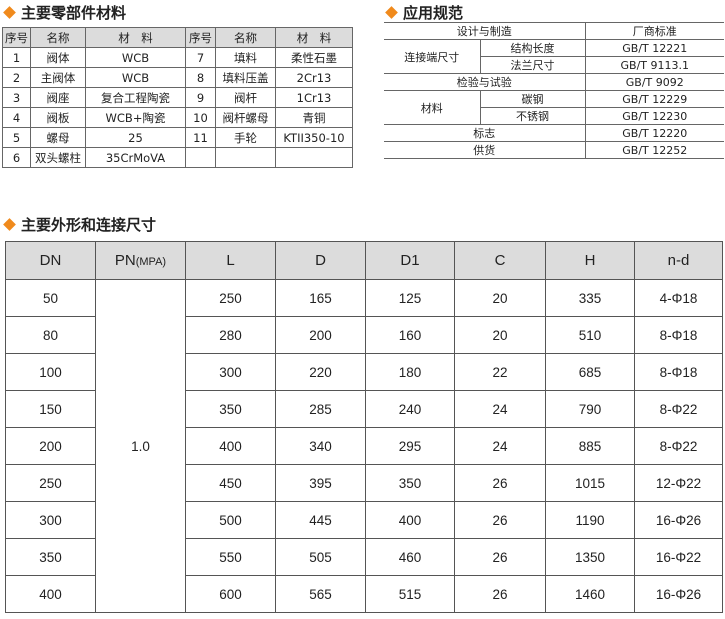 Image resolution: width=725 pixels, height=619 pixels. What do you see at coordinates (50, 335) in the screenshot?
I see `dims-cell: 80` at bounding box center [50, 335].